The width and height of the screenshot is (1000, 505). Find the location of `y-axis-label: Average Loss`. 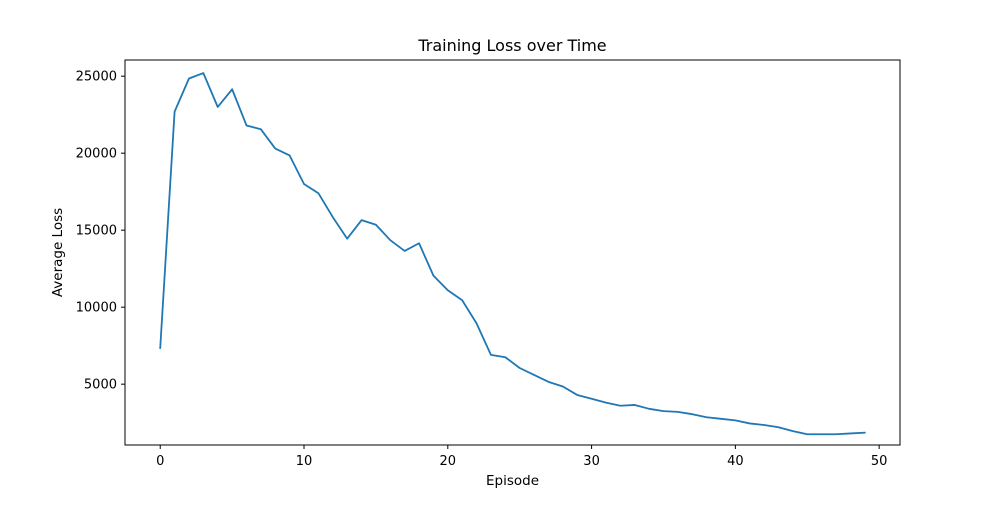

y-axis-label: Average Loss is located at coordinates (58, 252).